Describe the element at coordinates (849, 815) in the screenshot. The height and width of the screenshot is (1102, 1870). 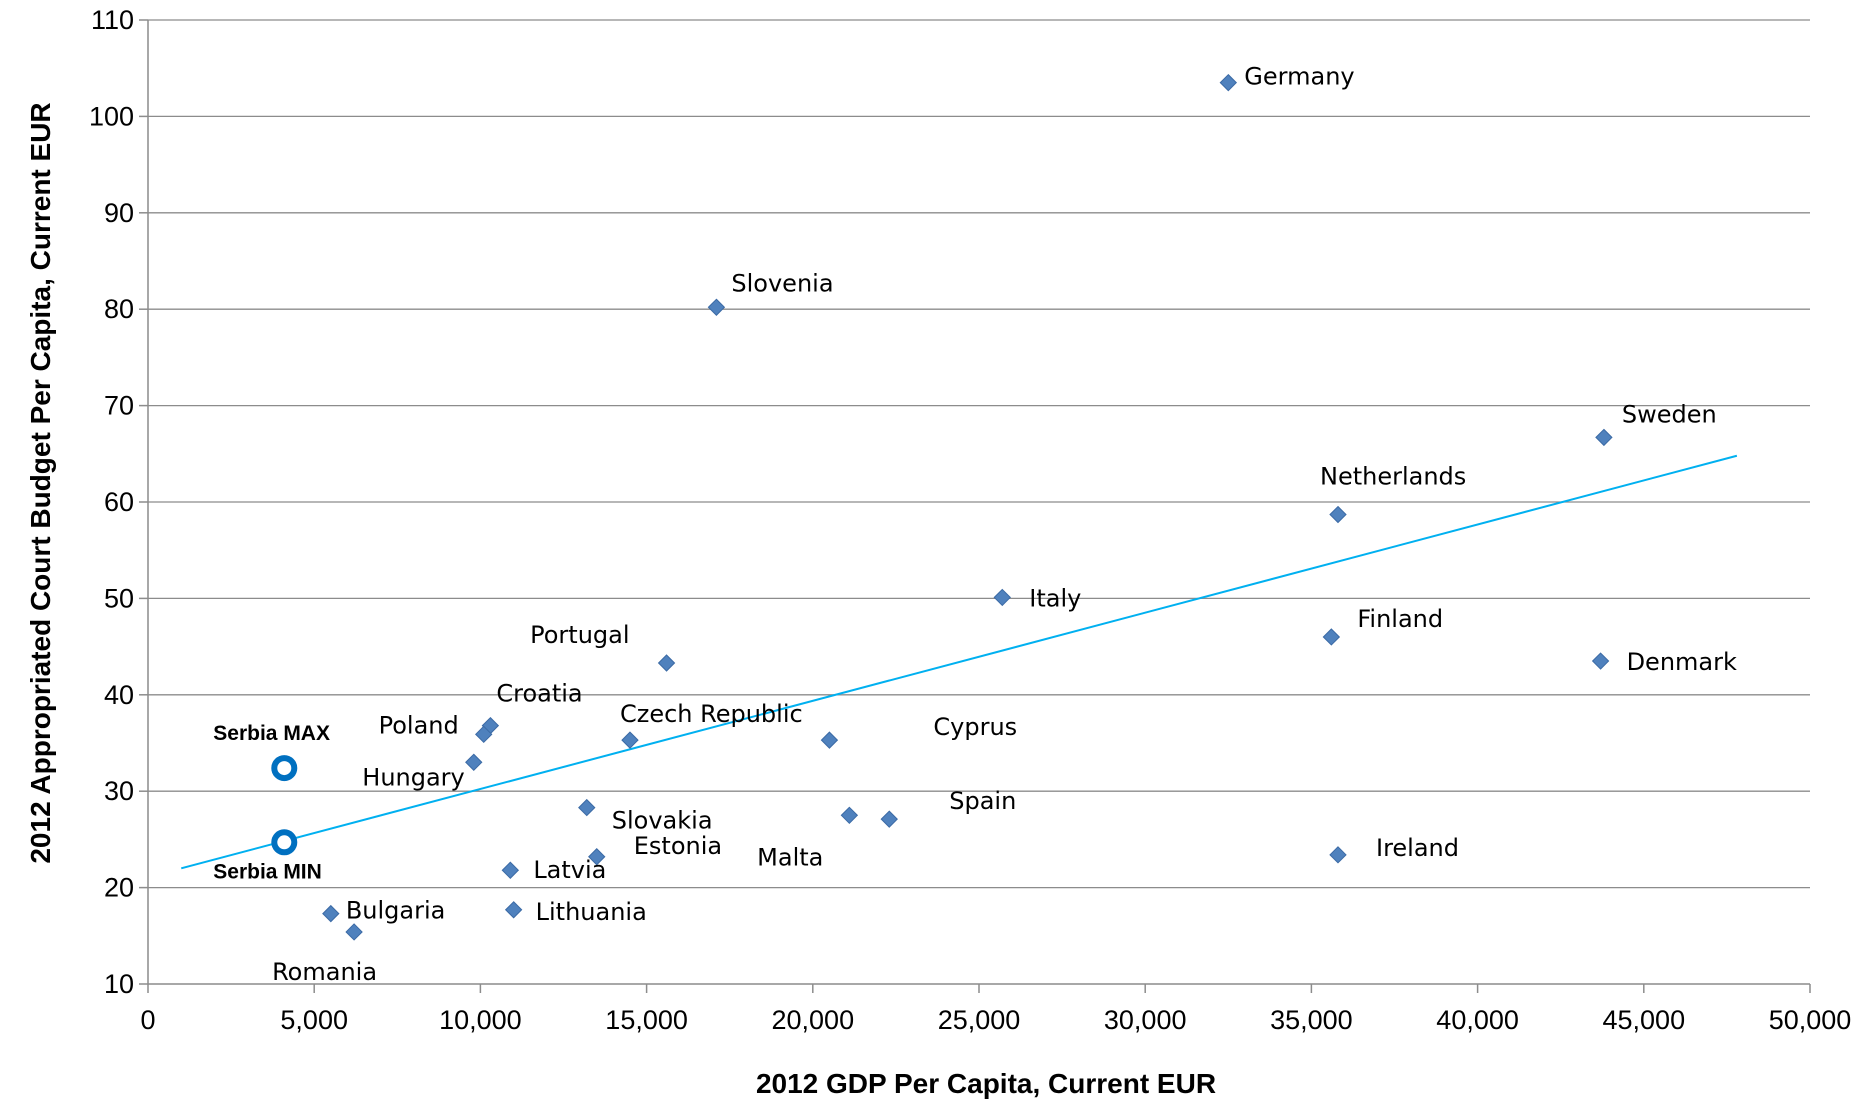
I see `point-malta` at that location.